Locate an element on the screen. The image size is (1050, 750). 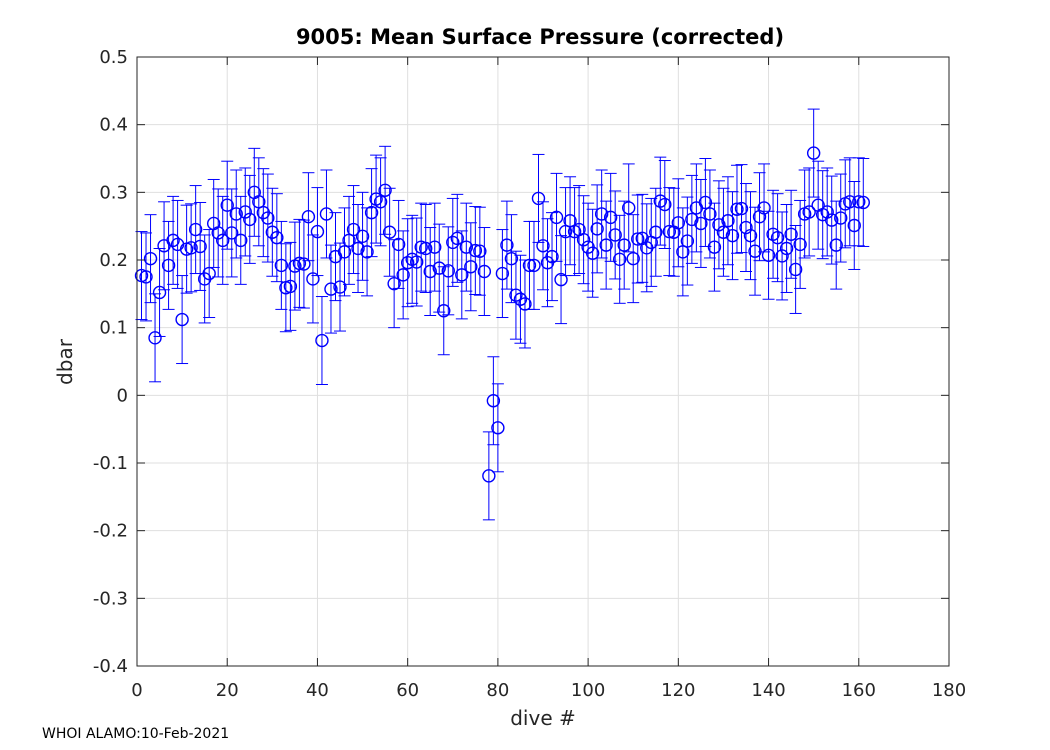
y-tick-label: -0.4 is located at coordinates (110, 666).